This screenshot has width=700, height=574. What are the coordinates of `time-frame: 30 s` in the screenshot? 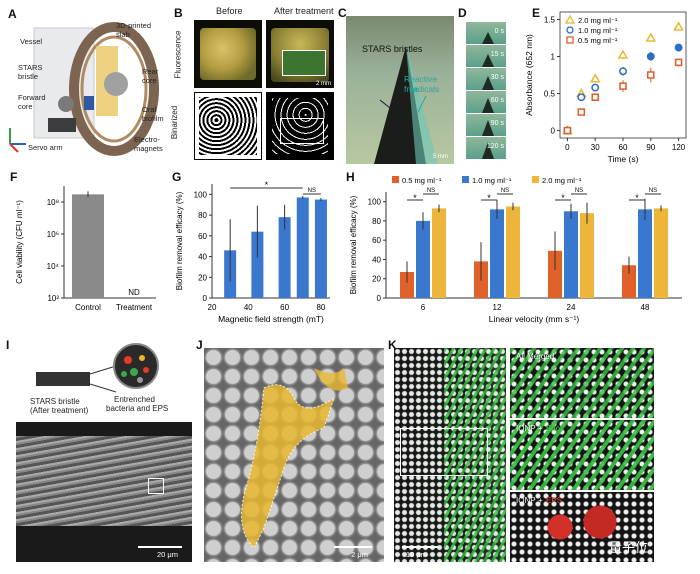 It's located at (486, 79).